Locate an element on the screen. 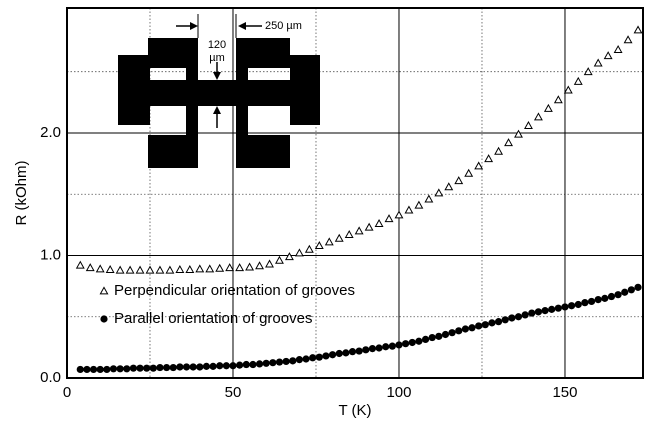  y-tick-label: 0.0 is located at coordinates (50, 377).